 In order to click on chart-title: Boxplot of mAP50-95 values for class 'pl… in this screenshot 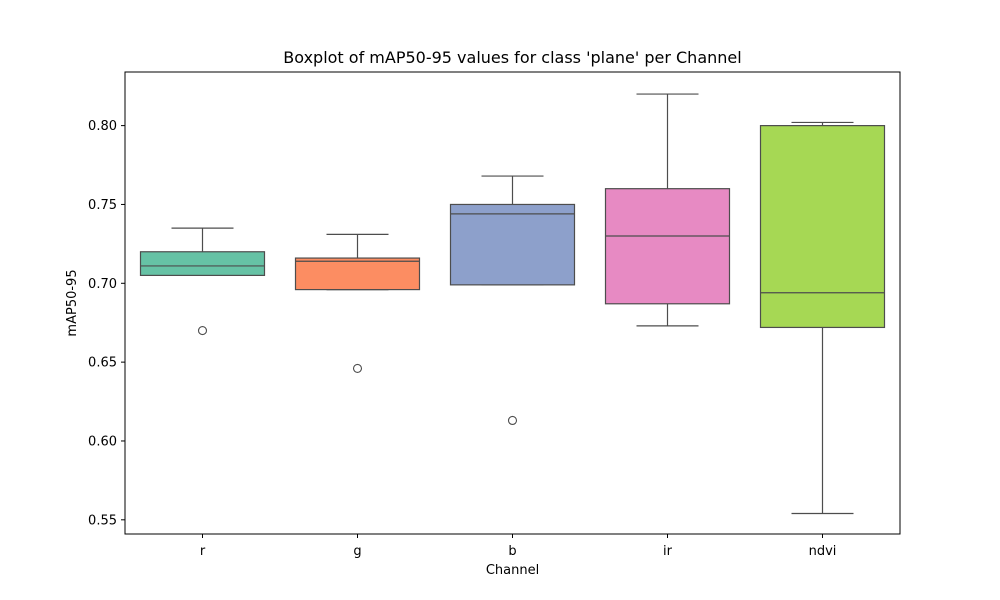, I will do `click(512, 57)`.